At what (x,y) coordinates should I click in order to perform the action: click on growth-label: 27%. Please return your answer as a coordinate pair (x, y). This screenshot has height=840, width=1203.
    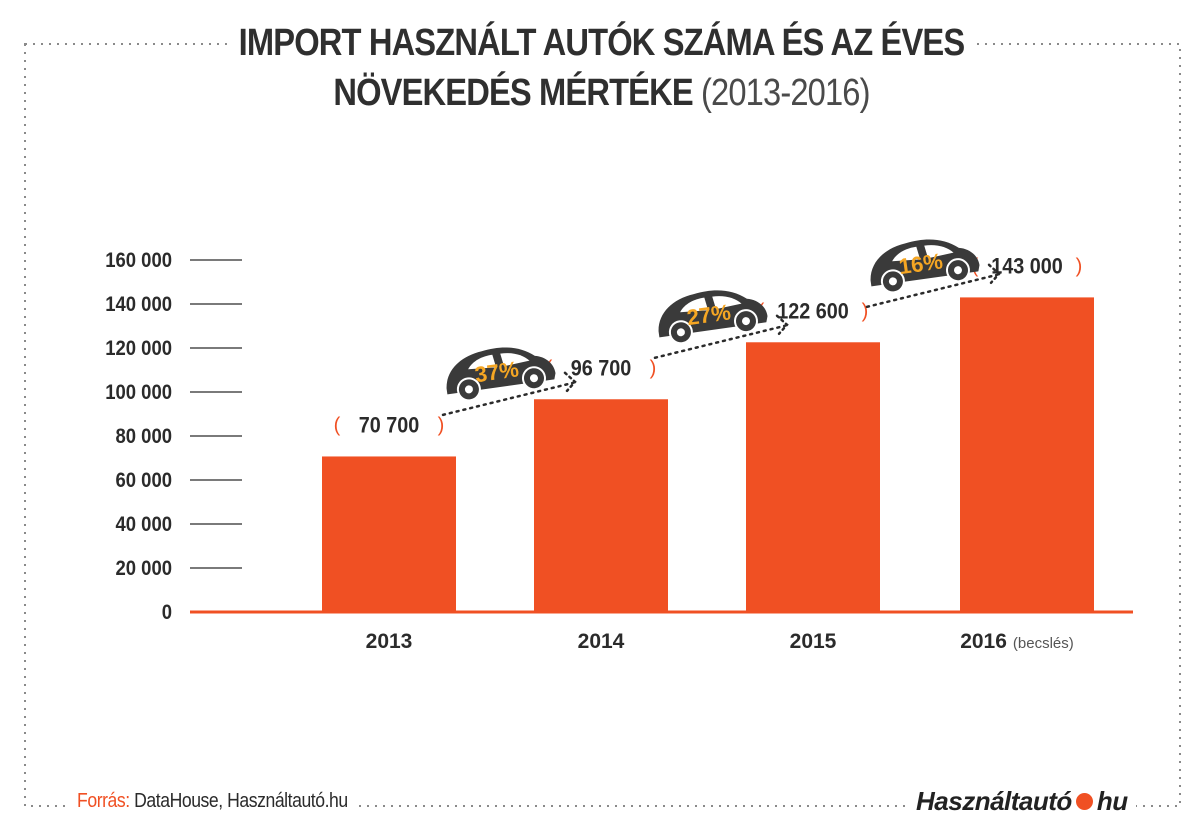
    Looking at the image, I should click on (708, 314).